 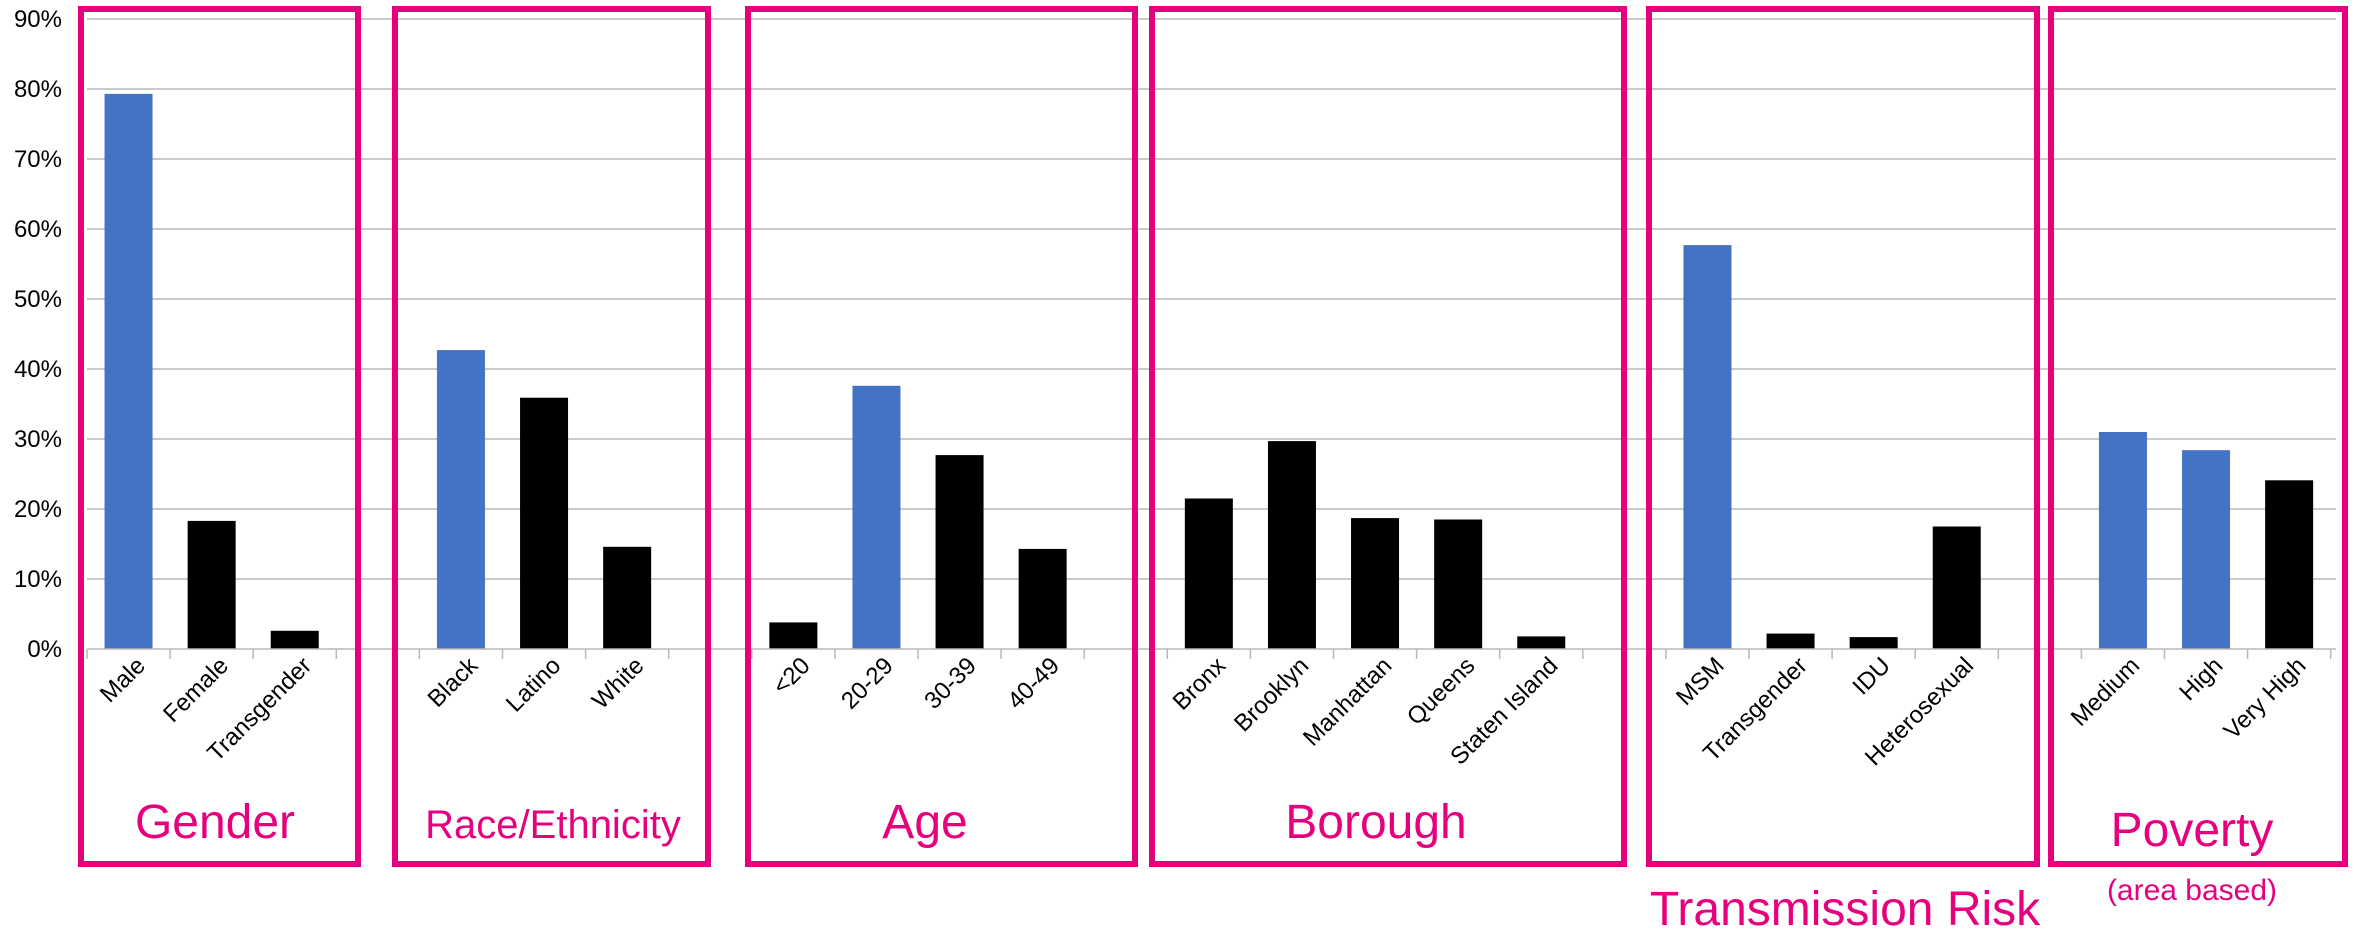 What do you see at coordinates (1199, 683) in the screenshot?
I see `category-label: Bronx` at bounding box center [1199, 683].